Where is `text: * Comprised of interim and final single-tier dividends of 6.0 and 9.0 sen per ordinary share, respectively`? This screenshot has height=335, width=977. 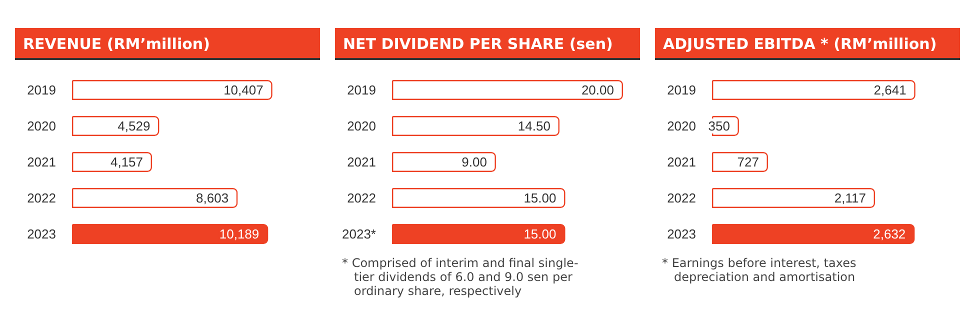
text: * Comprised of interim and final single-tier dividends of 6.0 and 9.0 sen per ordinary share, respectively is located at coordinates (461, 277).